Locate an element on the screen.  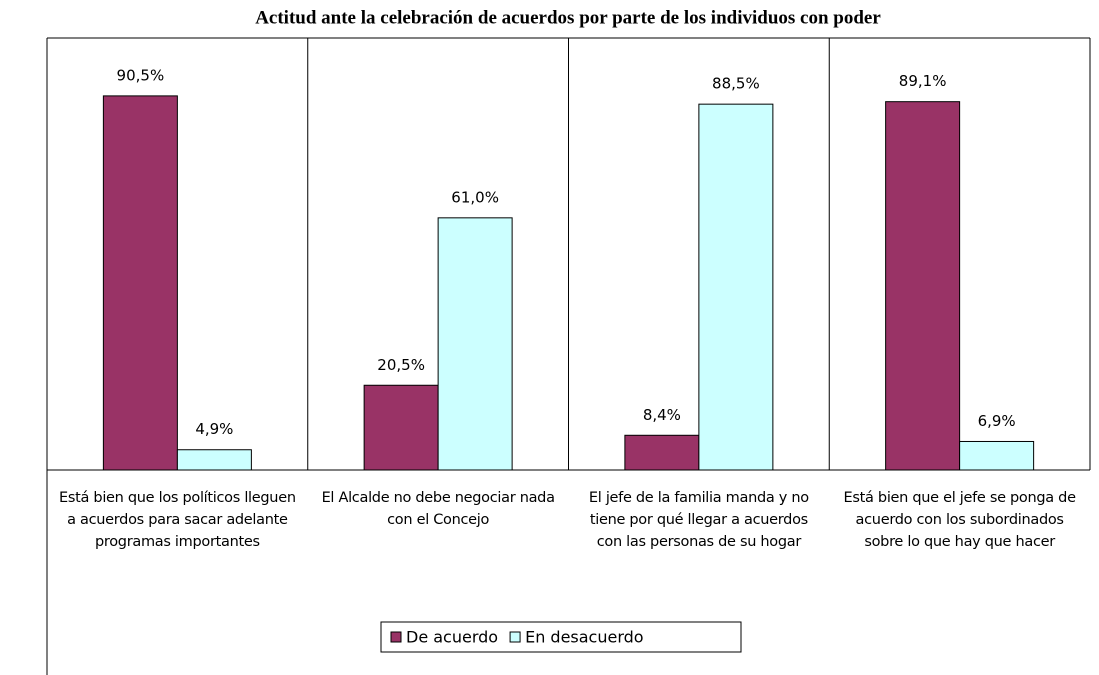
data-label: 89,1% is located at coordinates (923, 81).